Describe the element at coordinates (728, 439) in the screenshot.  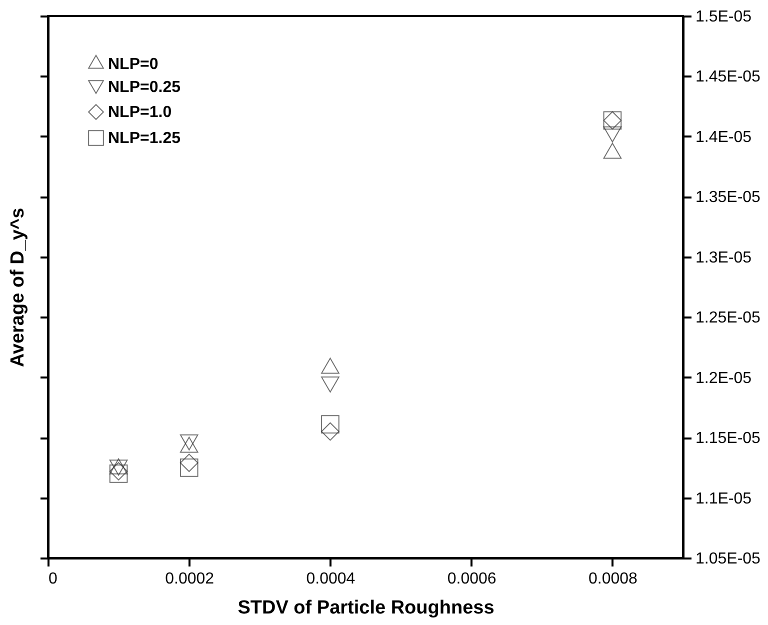
I see `y-tick-label: 1.15E-05` at that location.